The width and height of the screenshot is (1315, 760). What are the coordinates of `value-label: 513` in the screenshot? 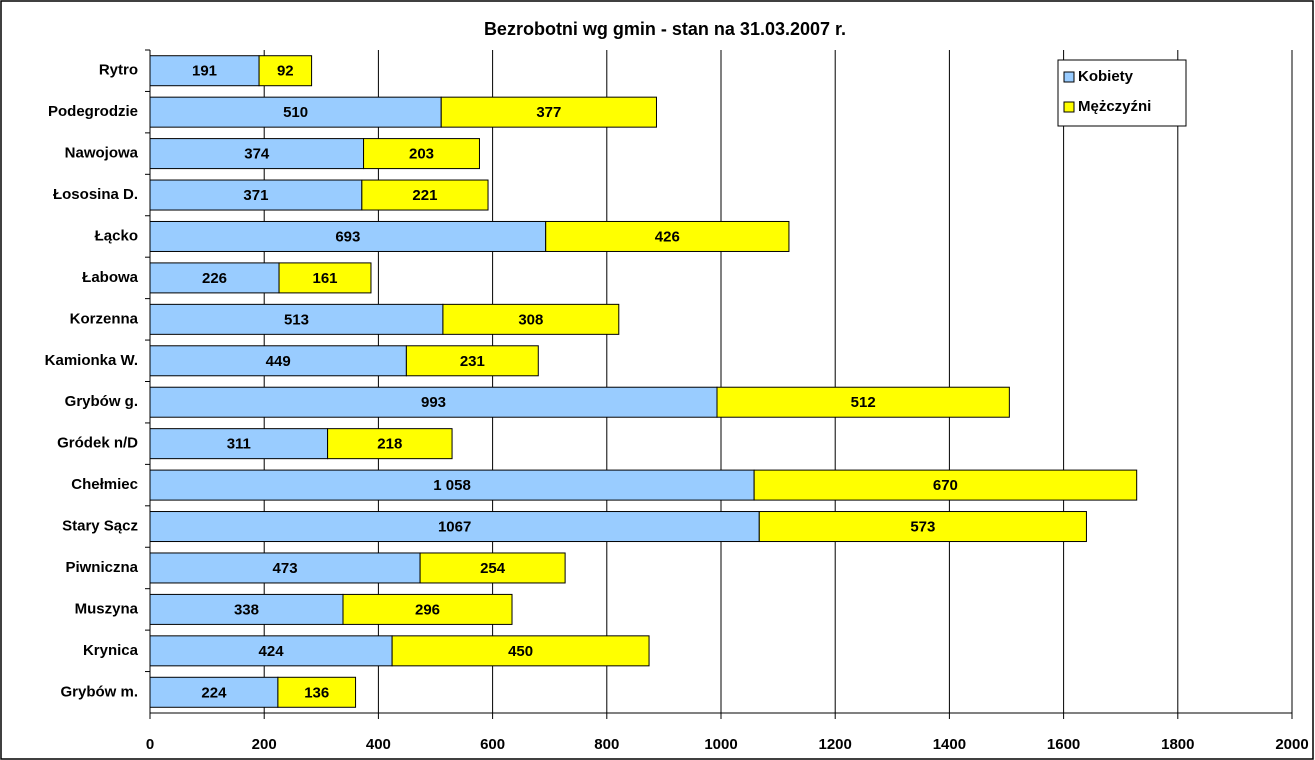 It's located at (296, 319).